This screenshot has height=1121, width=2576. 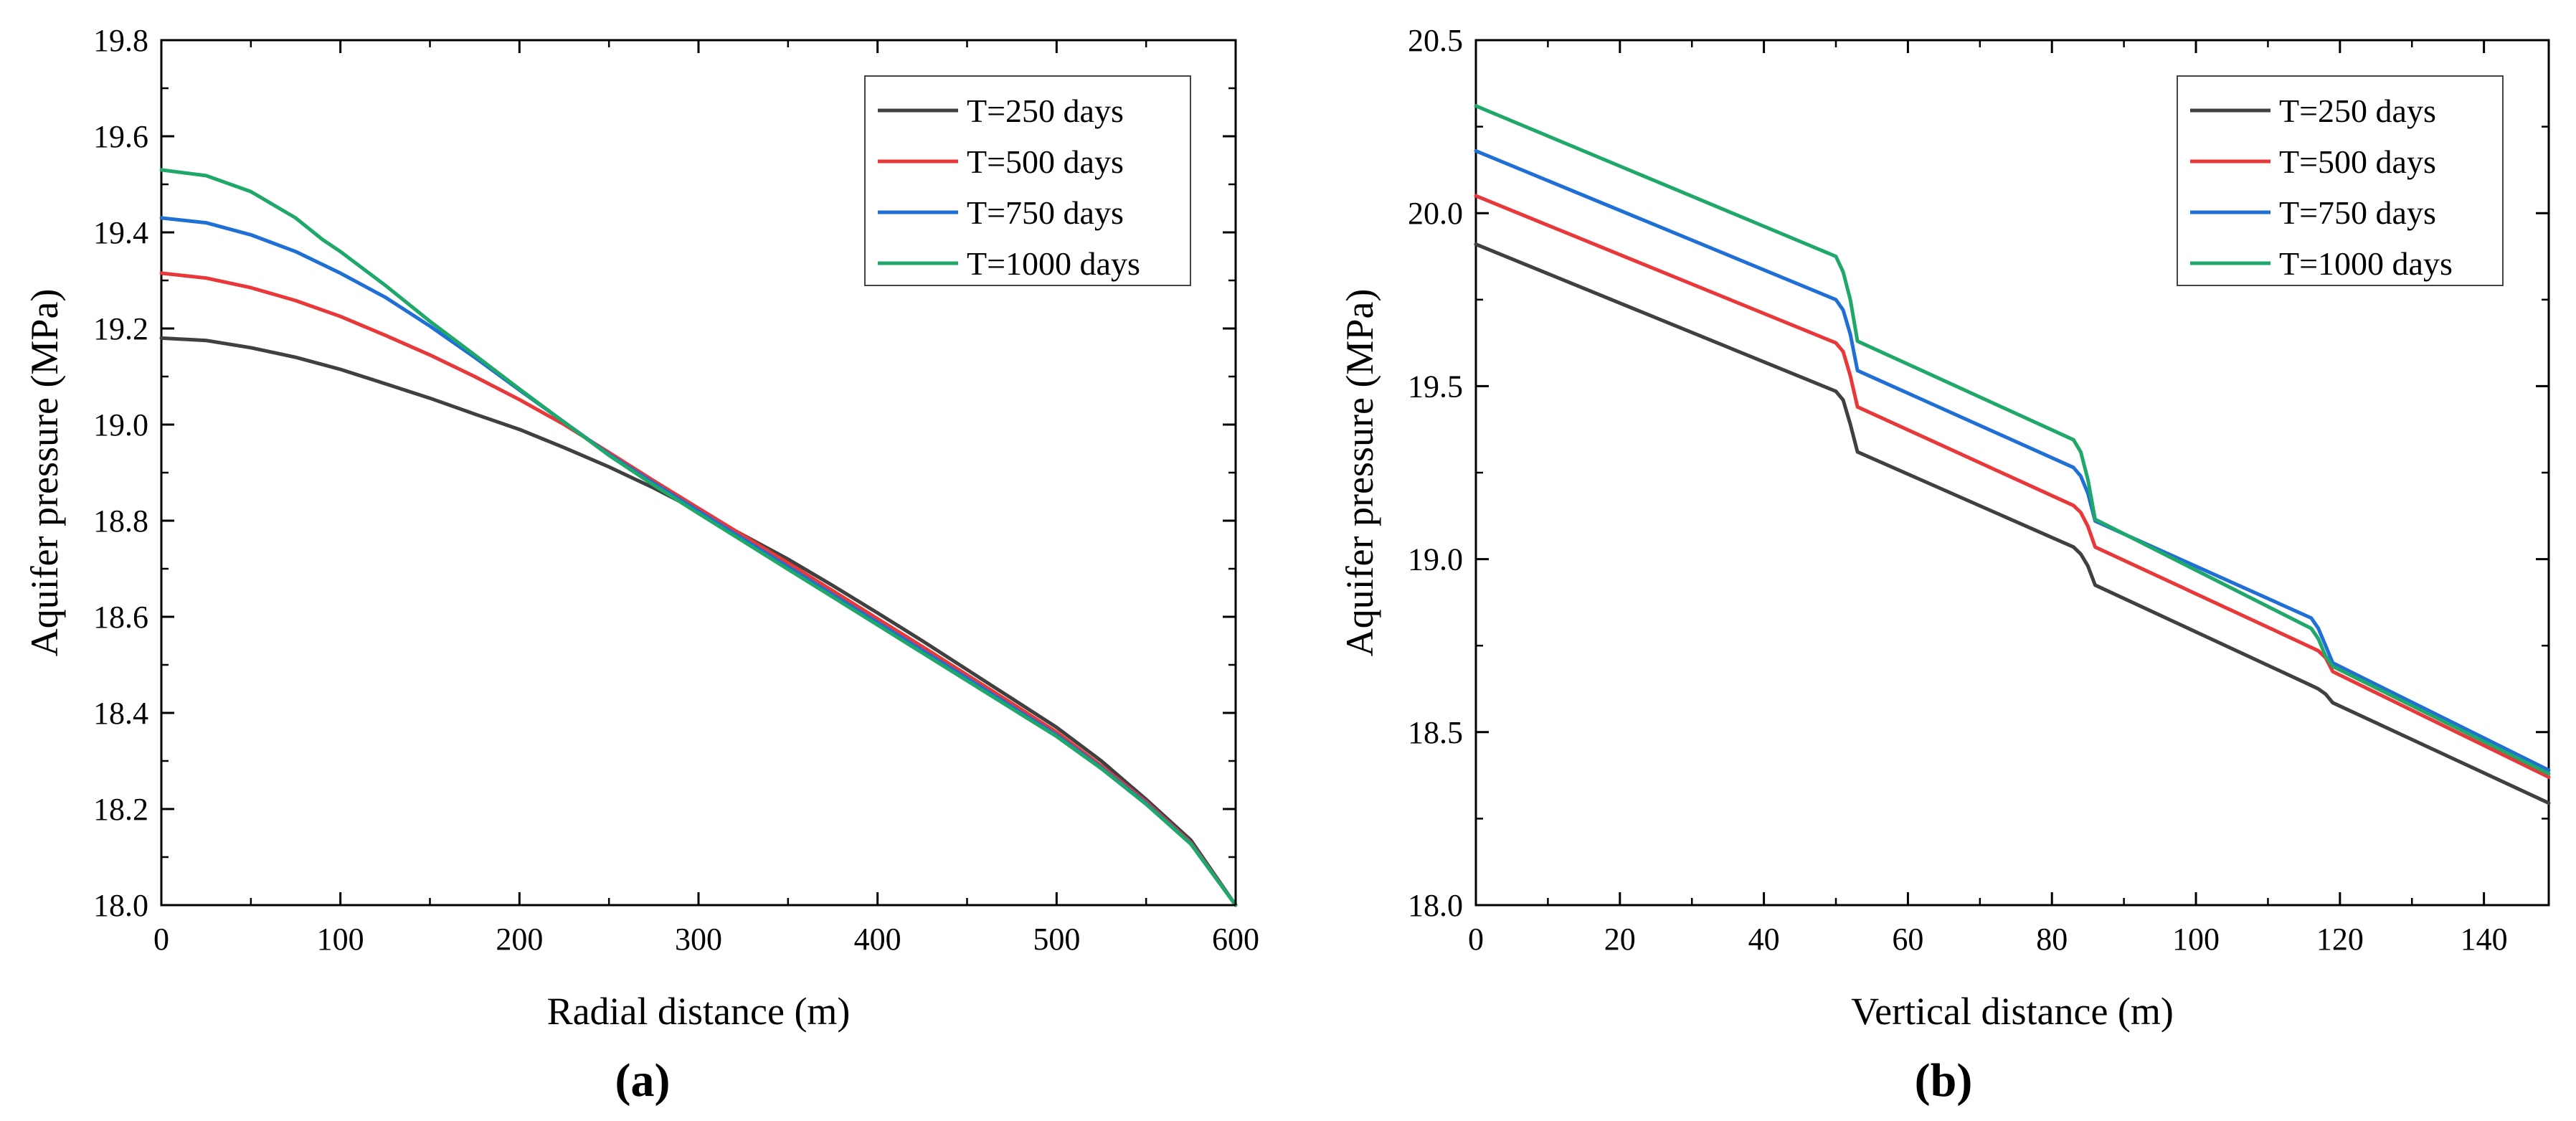 I want to click on x-axis-title: Radial distance (m), so click(x=699, y=1011).